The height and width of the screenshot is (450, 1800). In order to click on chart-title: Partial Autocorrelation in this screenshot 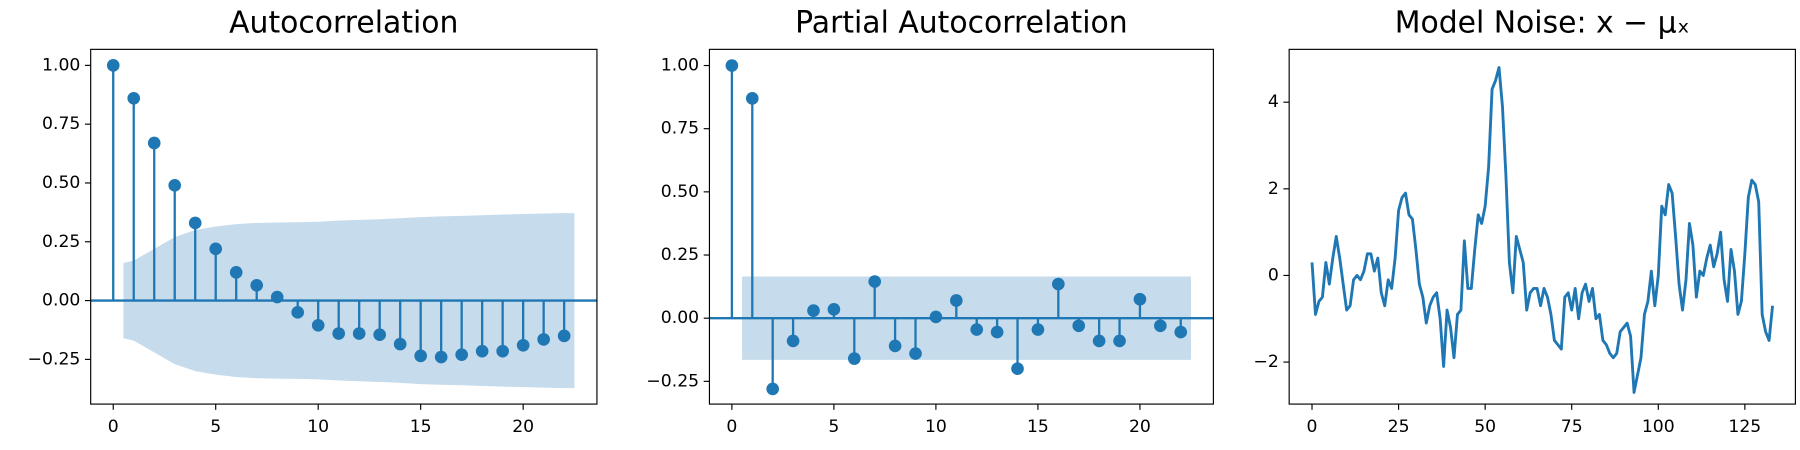, I will do `click(961, 23)`.